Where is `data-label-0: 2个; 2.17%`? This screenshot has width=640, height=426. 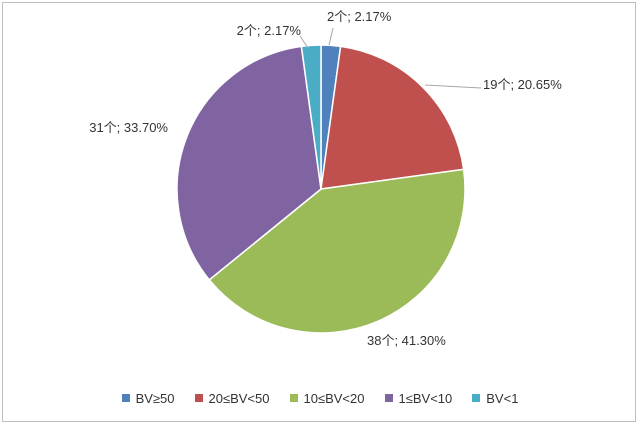
data-label-0: 2个; 2.17% is located at coordinates (359, 16).